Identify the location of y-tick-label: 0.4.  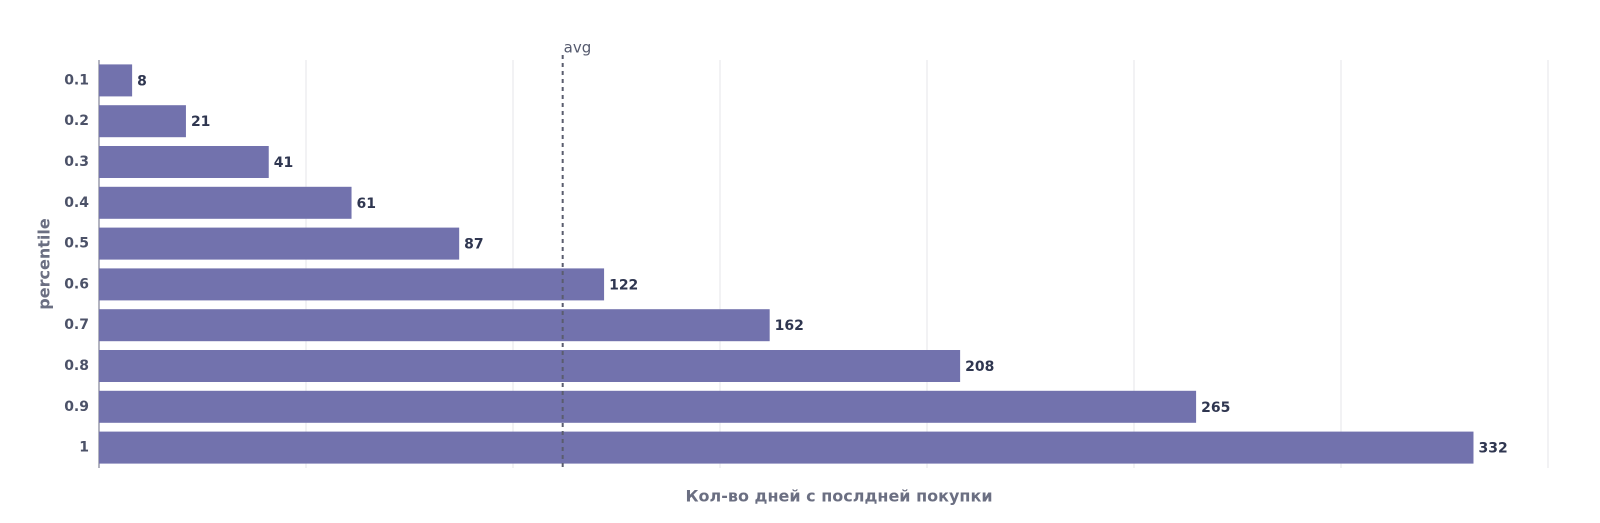
(76, 203).